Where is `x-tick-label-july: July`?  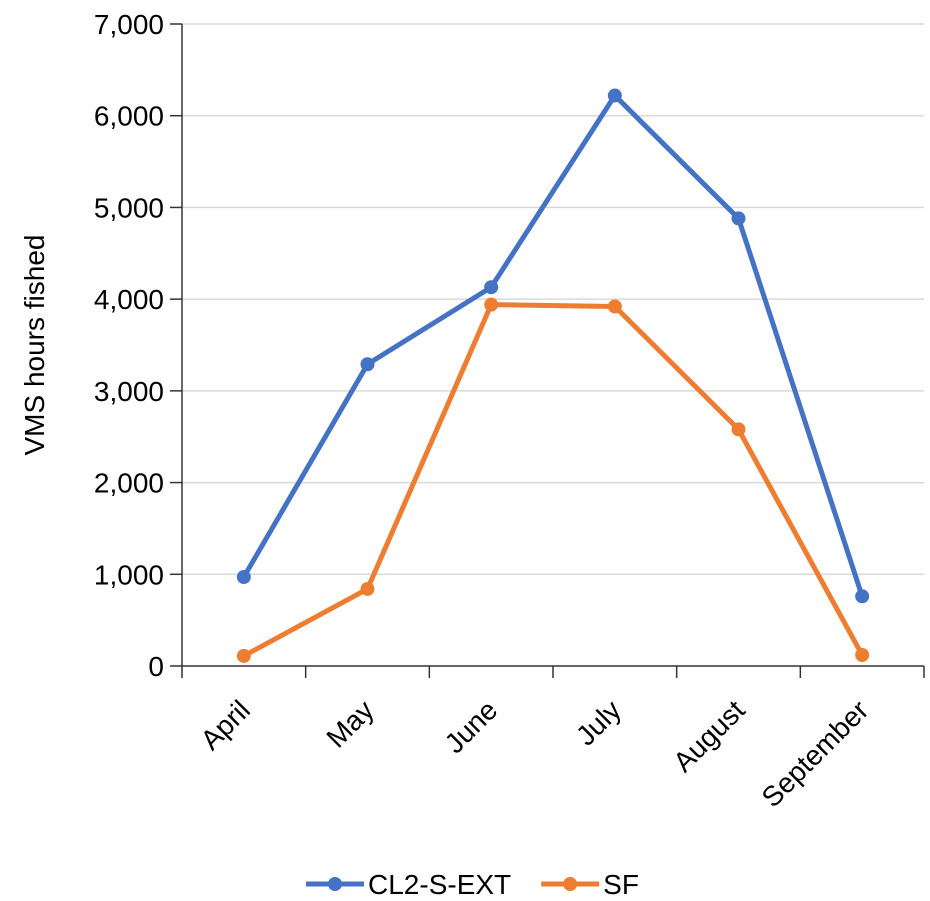
x-tick-label-july: July is located at coordinates (598, 722).